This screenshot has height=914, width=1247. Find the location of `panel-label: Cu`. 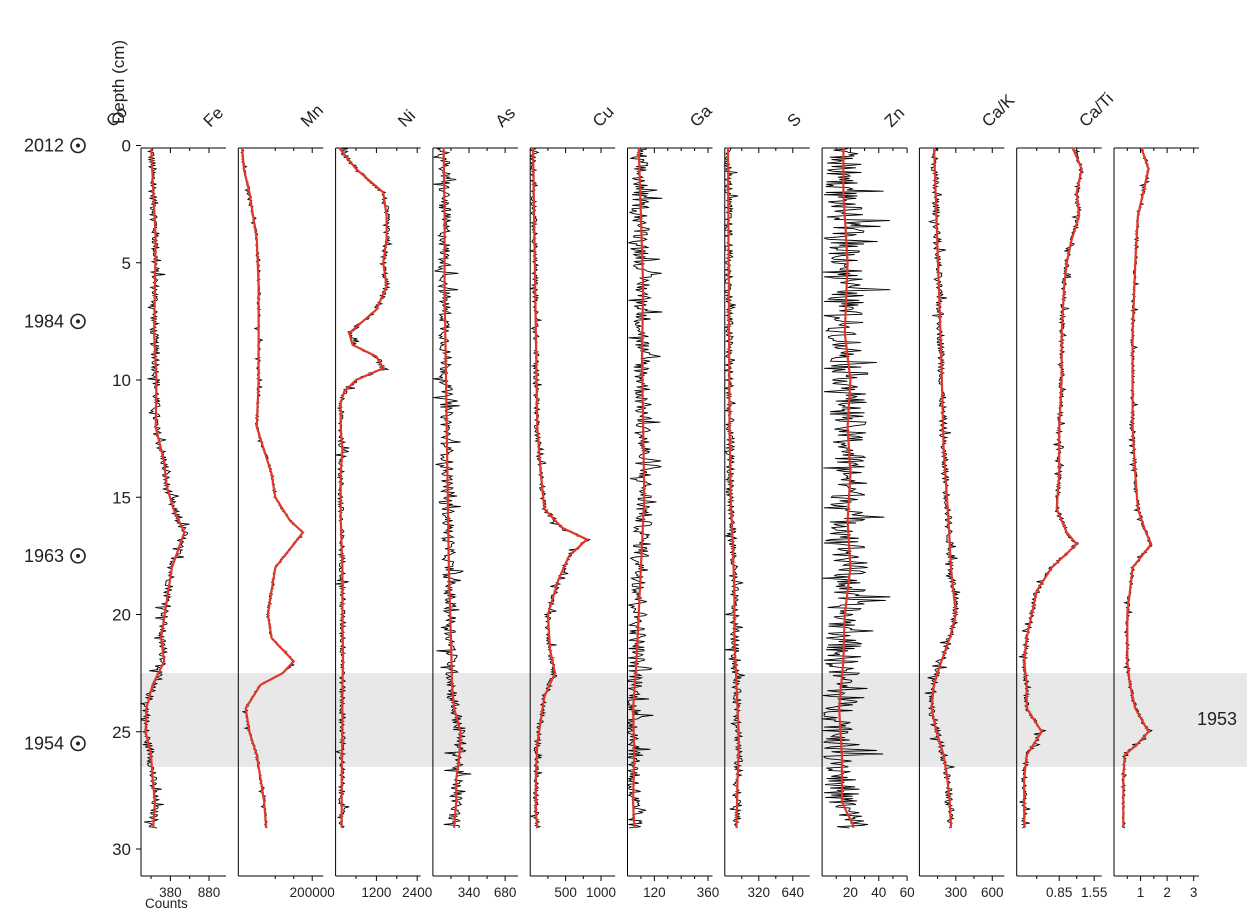

panel-label: Cu is located at coordinates (603, 116).